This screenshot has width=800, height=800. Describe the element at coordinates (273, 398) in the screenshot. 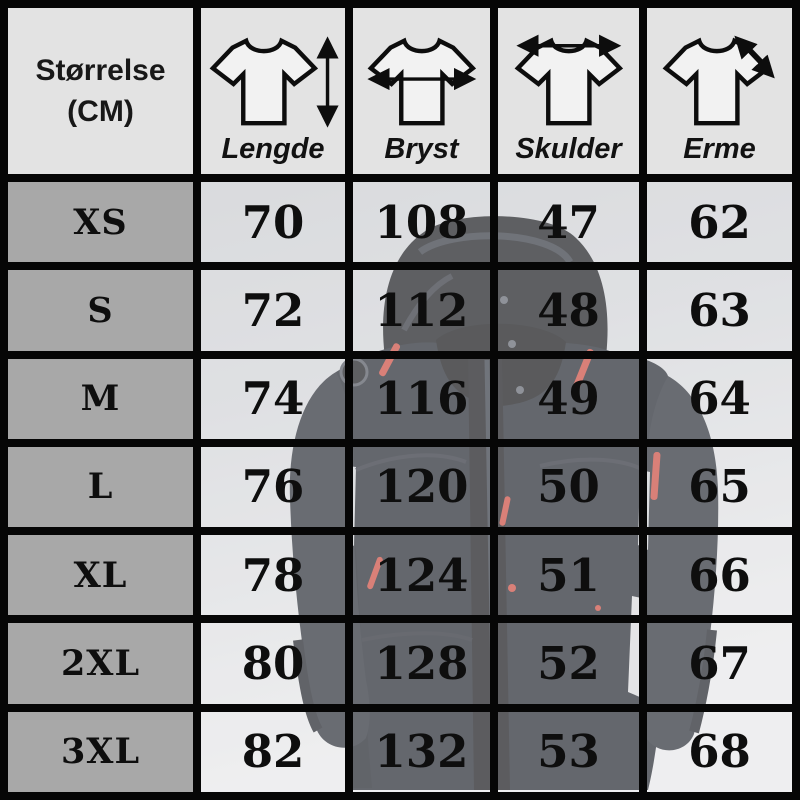

I see `value-m-lengde: 74` at that location.